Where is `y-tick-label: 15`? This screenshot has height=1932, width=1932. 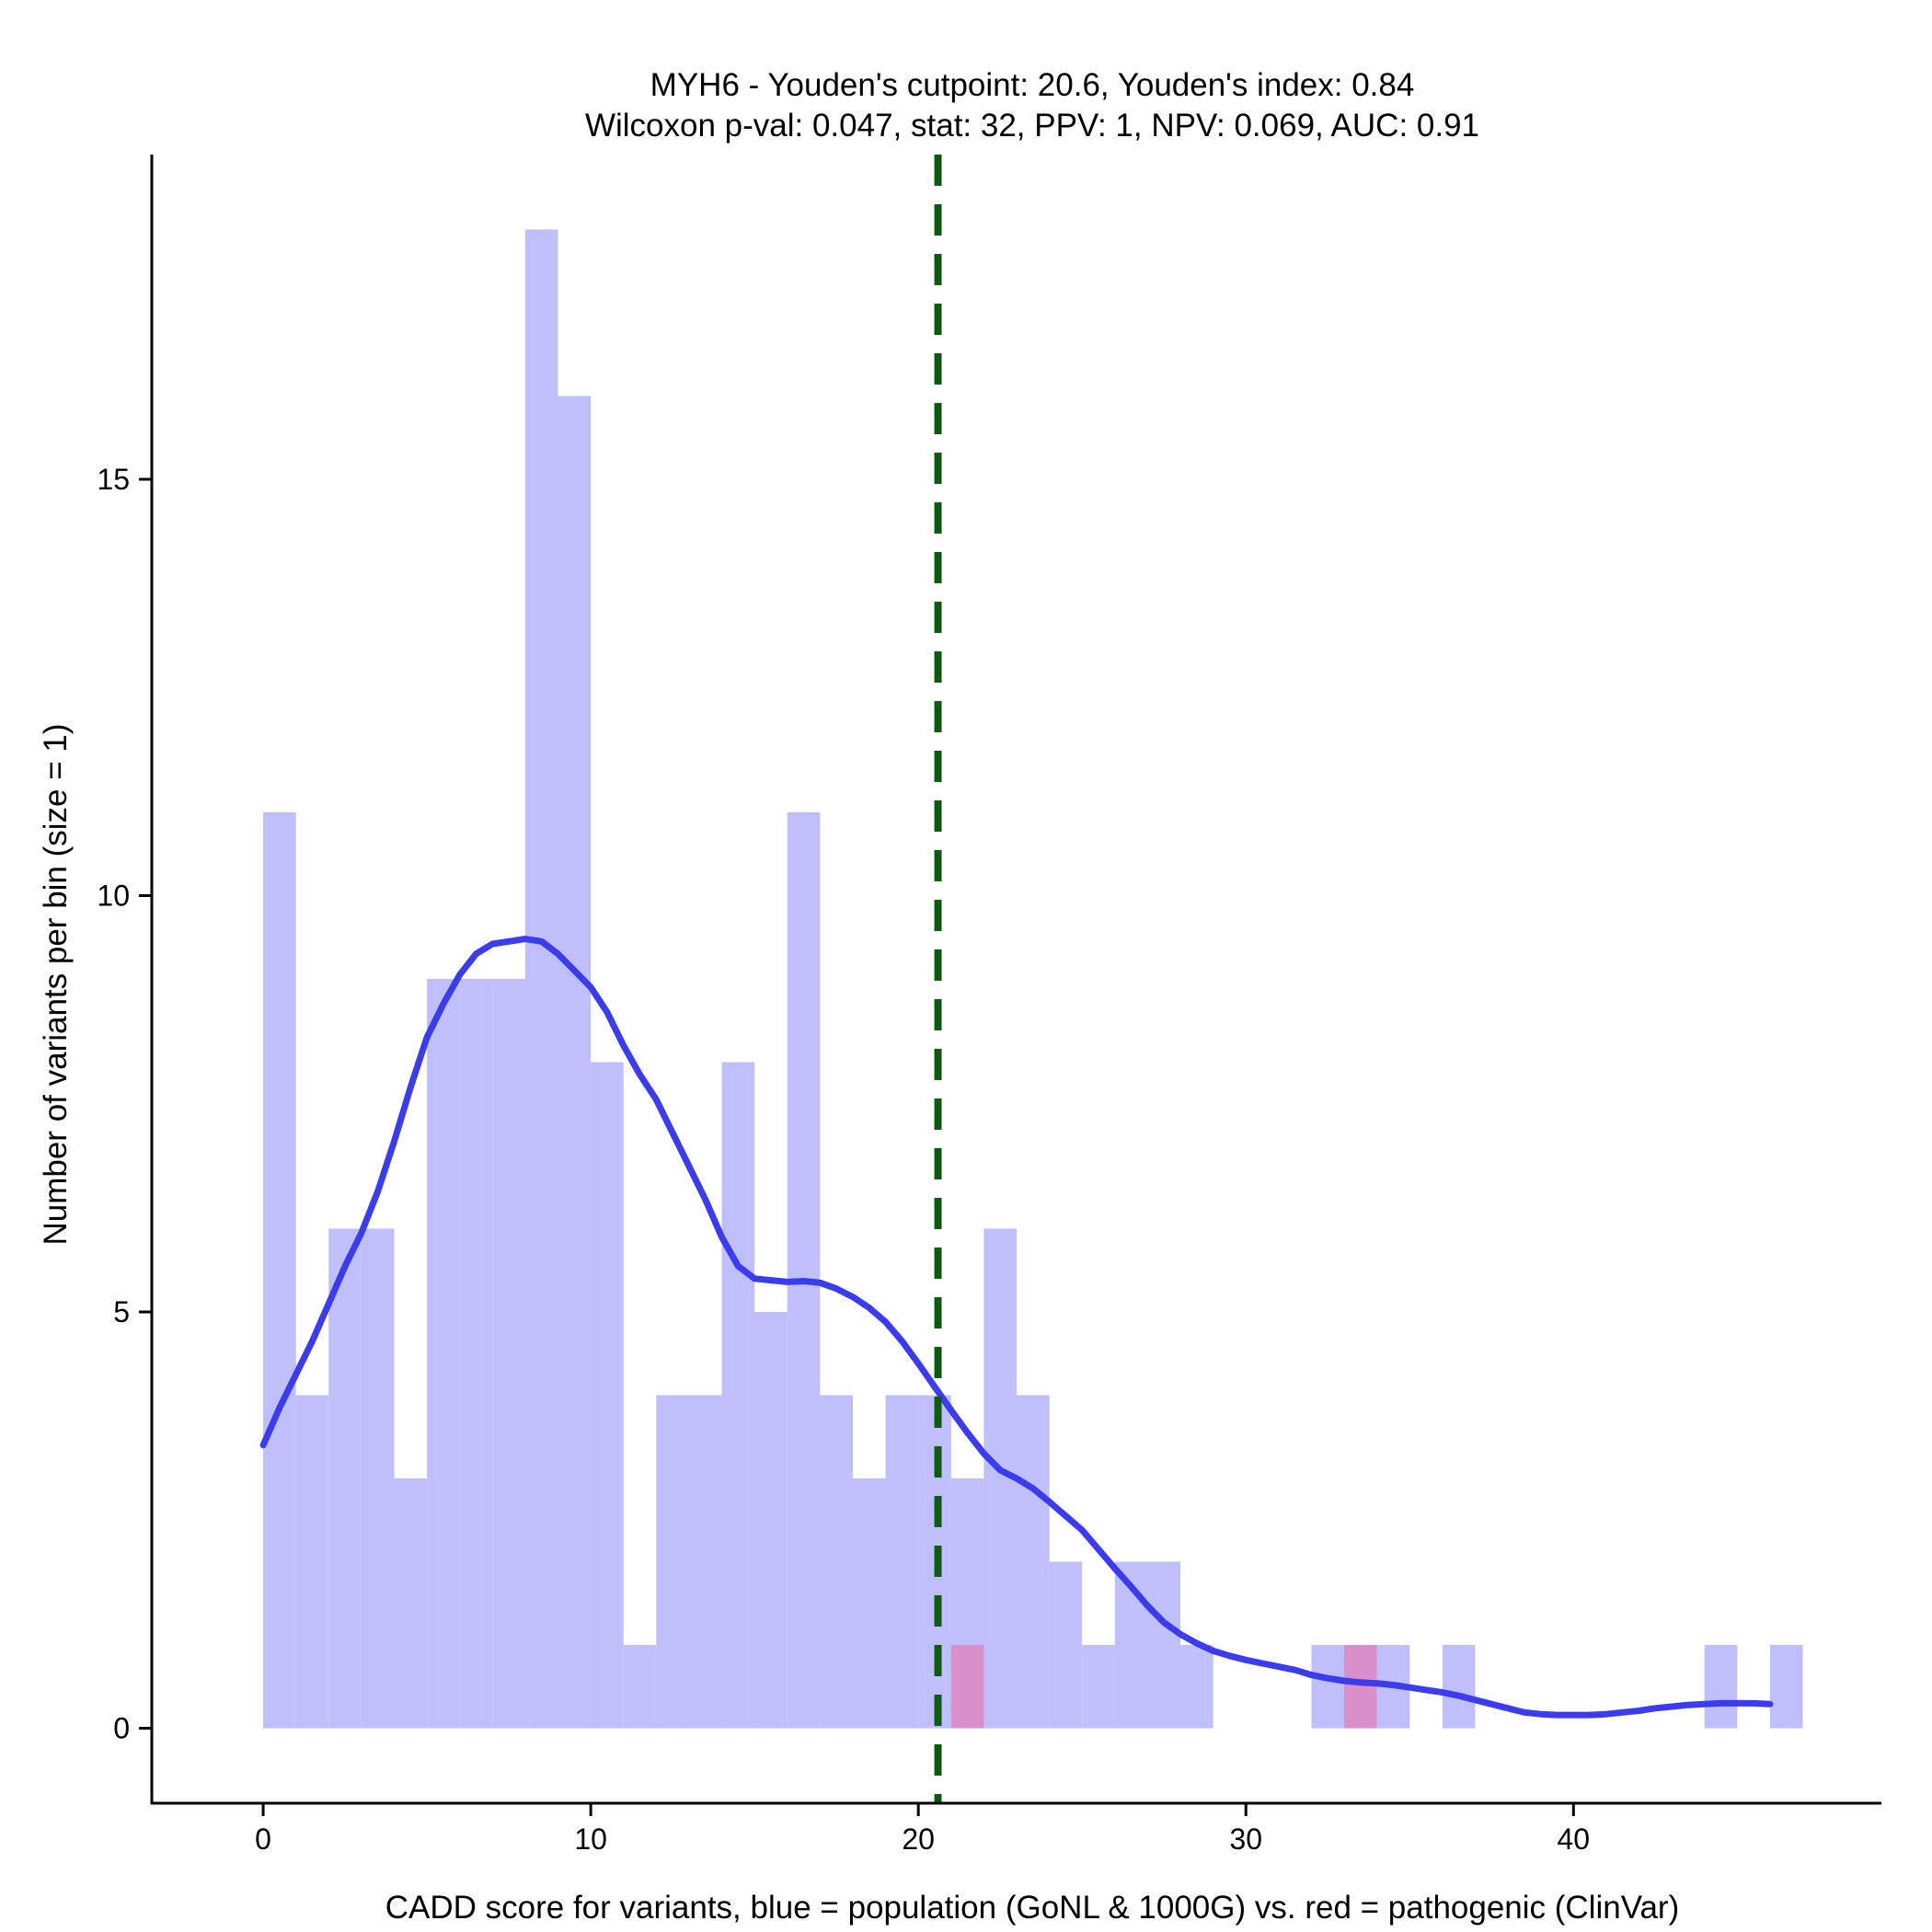
y-tick-label: 15 is located at coordinates (113, 479).